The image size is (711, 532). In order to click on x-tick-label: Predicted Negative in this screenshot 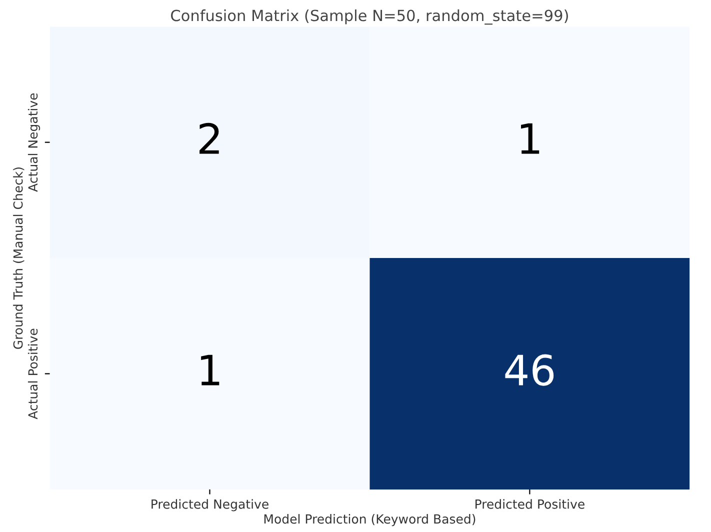, I will do `click(210, 505)`.